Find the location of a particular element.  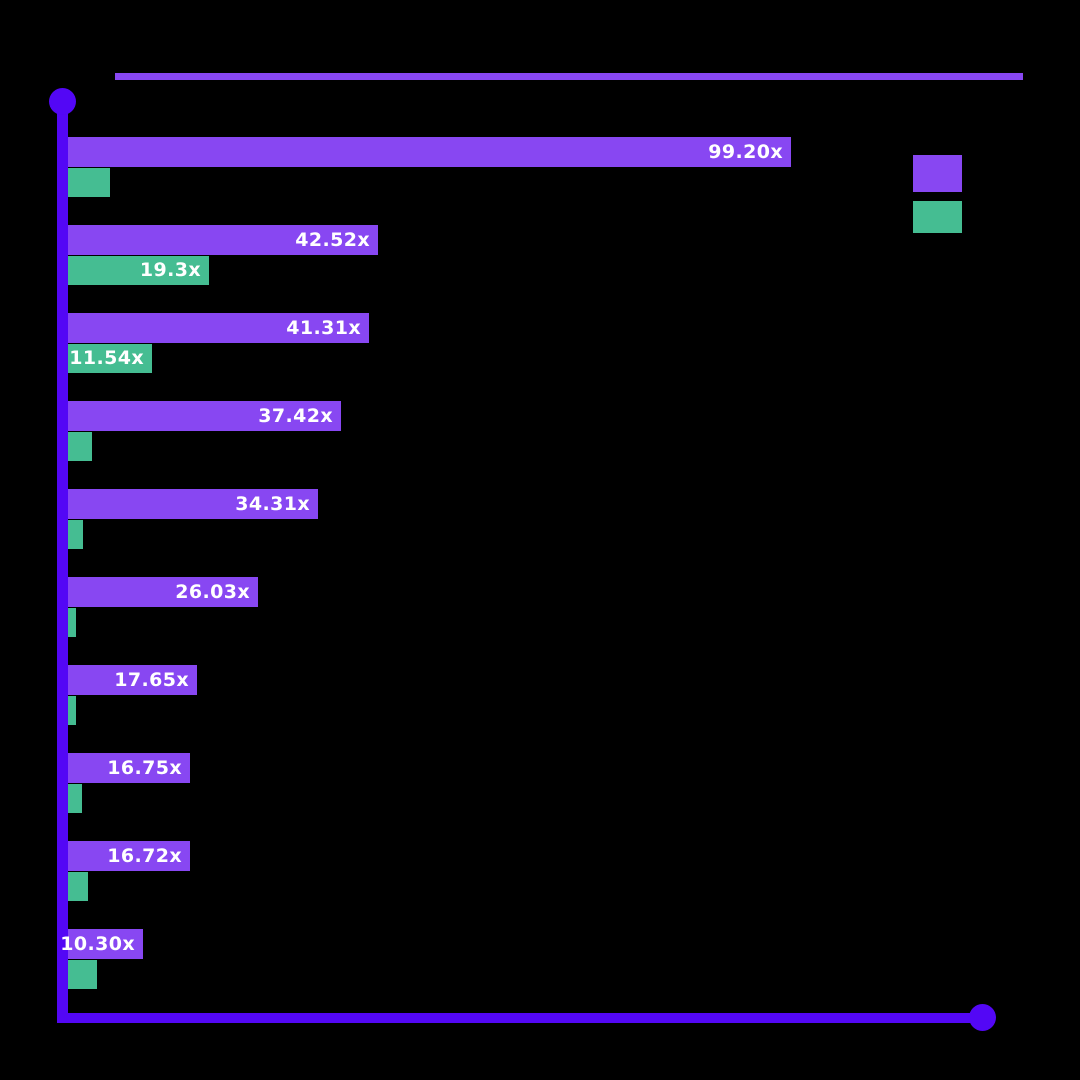

bar-value-label: 37.42x is located at coordinates (295, 415).